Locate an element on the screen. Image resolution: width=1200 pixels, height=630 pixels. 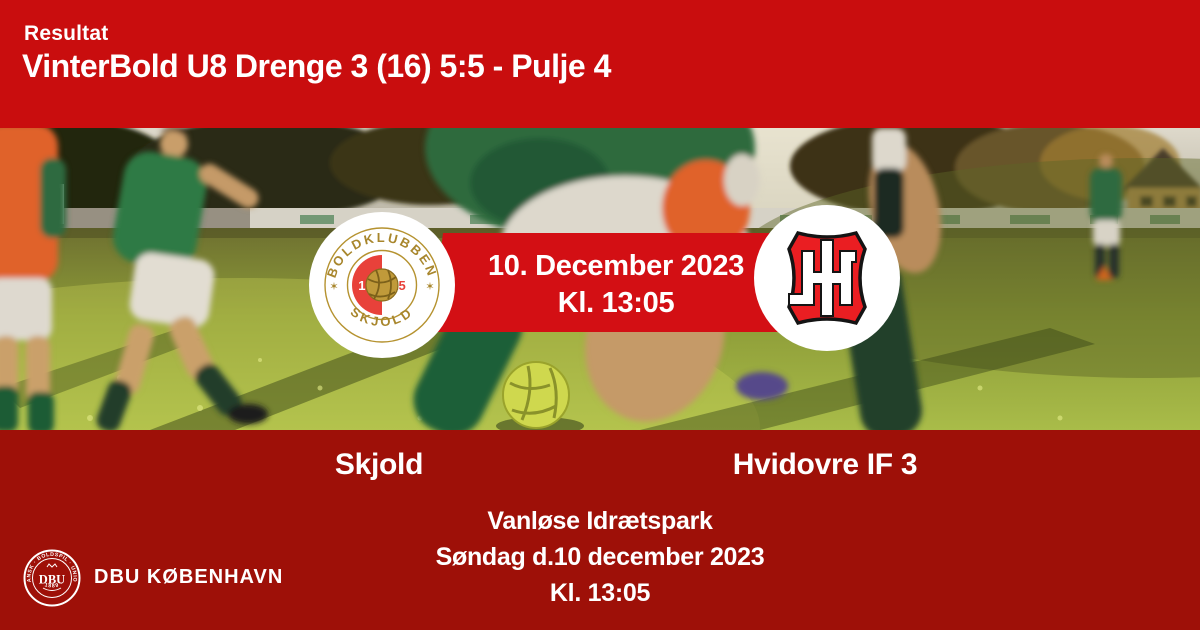
svg-text: · 1889 · is located at coordinates (52, 584).